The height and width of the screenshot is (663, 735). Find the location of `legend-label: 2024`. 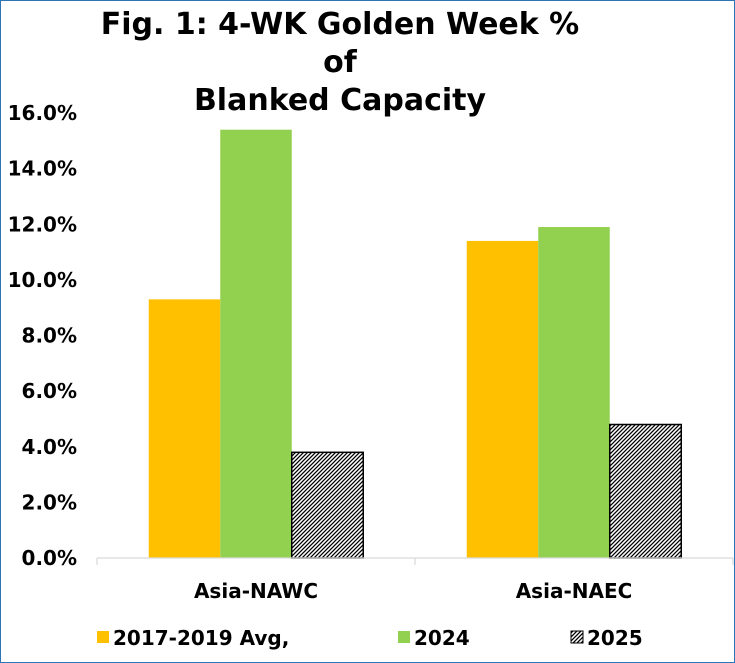

legend-label: 2024 is located at coordinates (442, 638).